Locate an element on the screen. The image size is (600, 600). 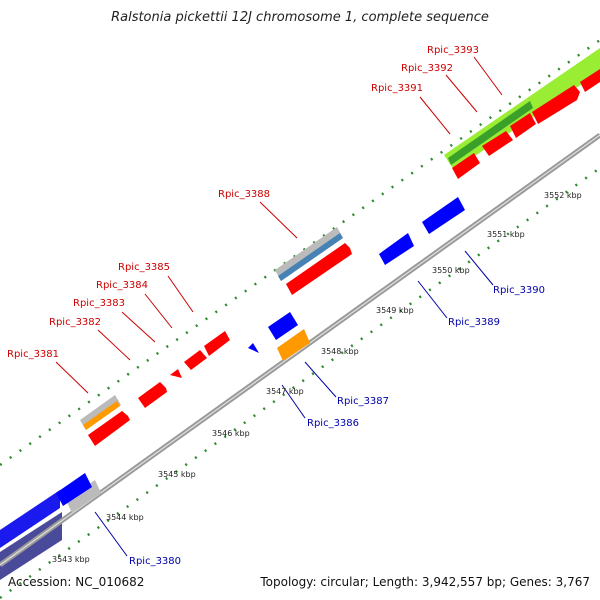
tick-label: 3551 kbp is located at coordinates (506, 234).